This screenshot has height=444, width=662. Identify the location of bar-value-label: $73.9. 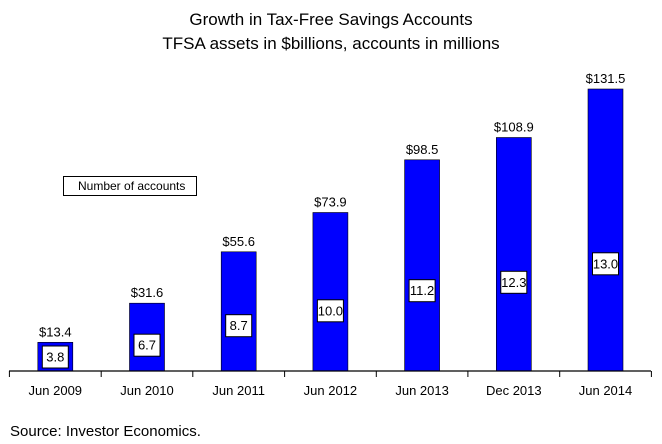
(330, 202).